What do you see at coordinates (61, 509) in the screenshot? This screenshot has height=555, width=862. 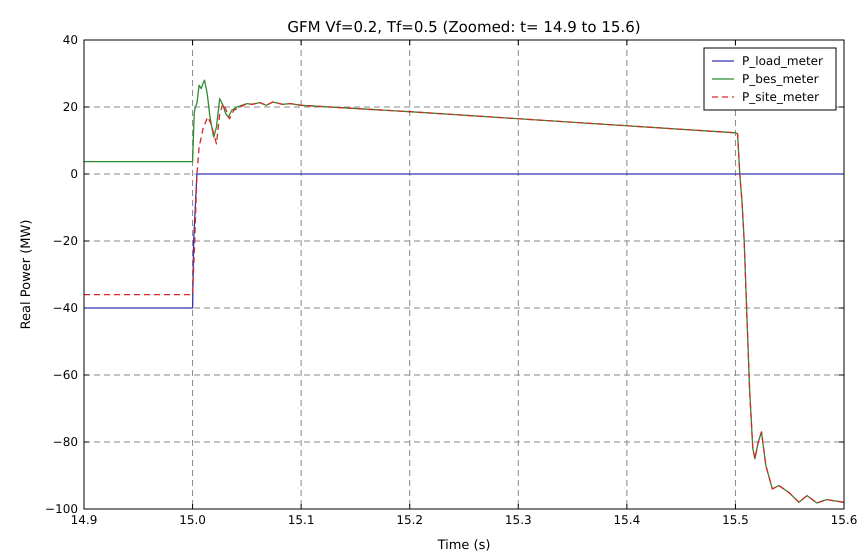 I see `y-tick-label: −100` at bounding box center [61, 509].